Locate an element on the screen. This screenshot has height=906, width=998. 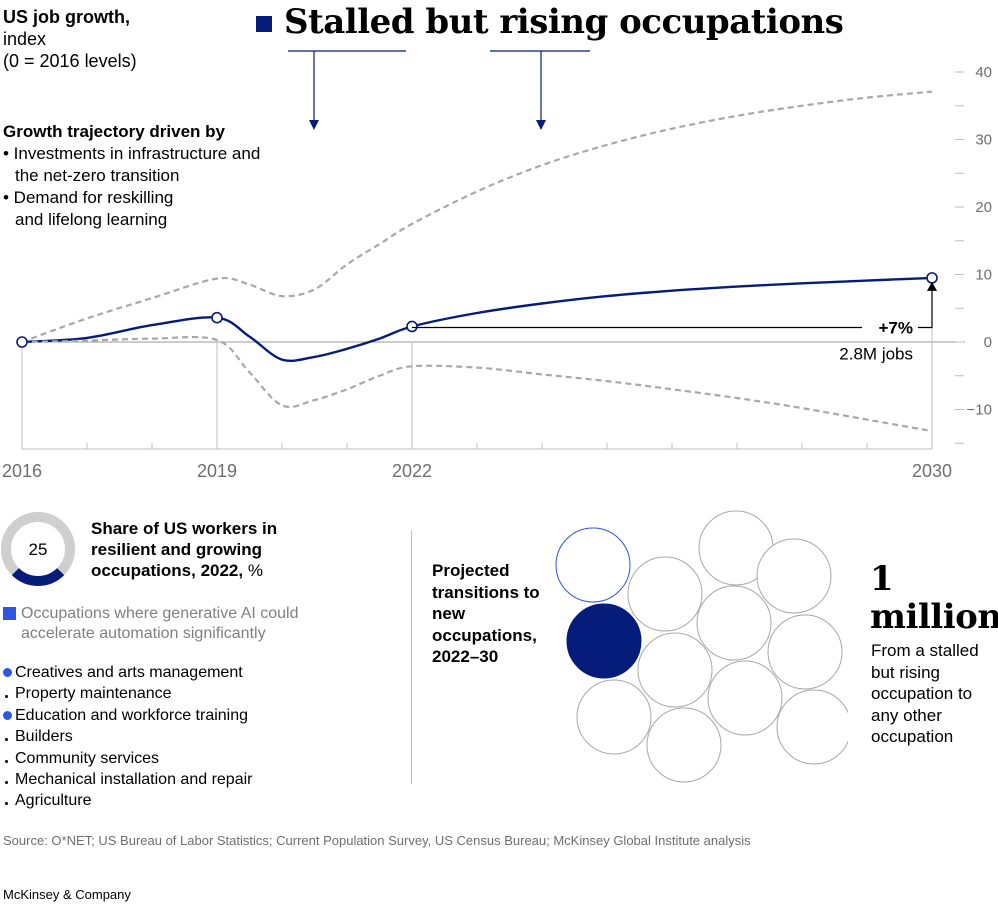
y-axis-title: US job growth, is located at coordinates (66, 17).